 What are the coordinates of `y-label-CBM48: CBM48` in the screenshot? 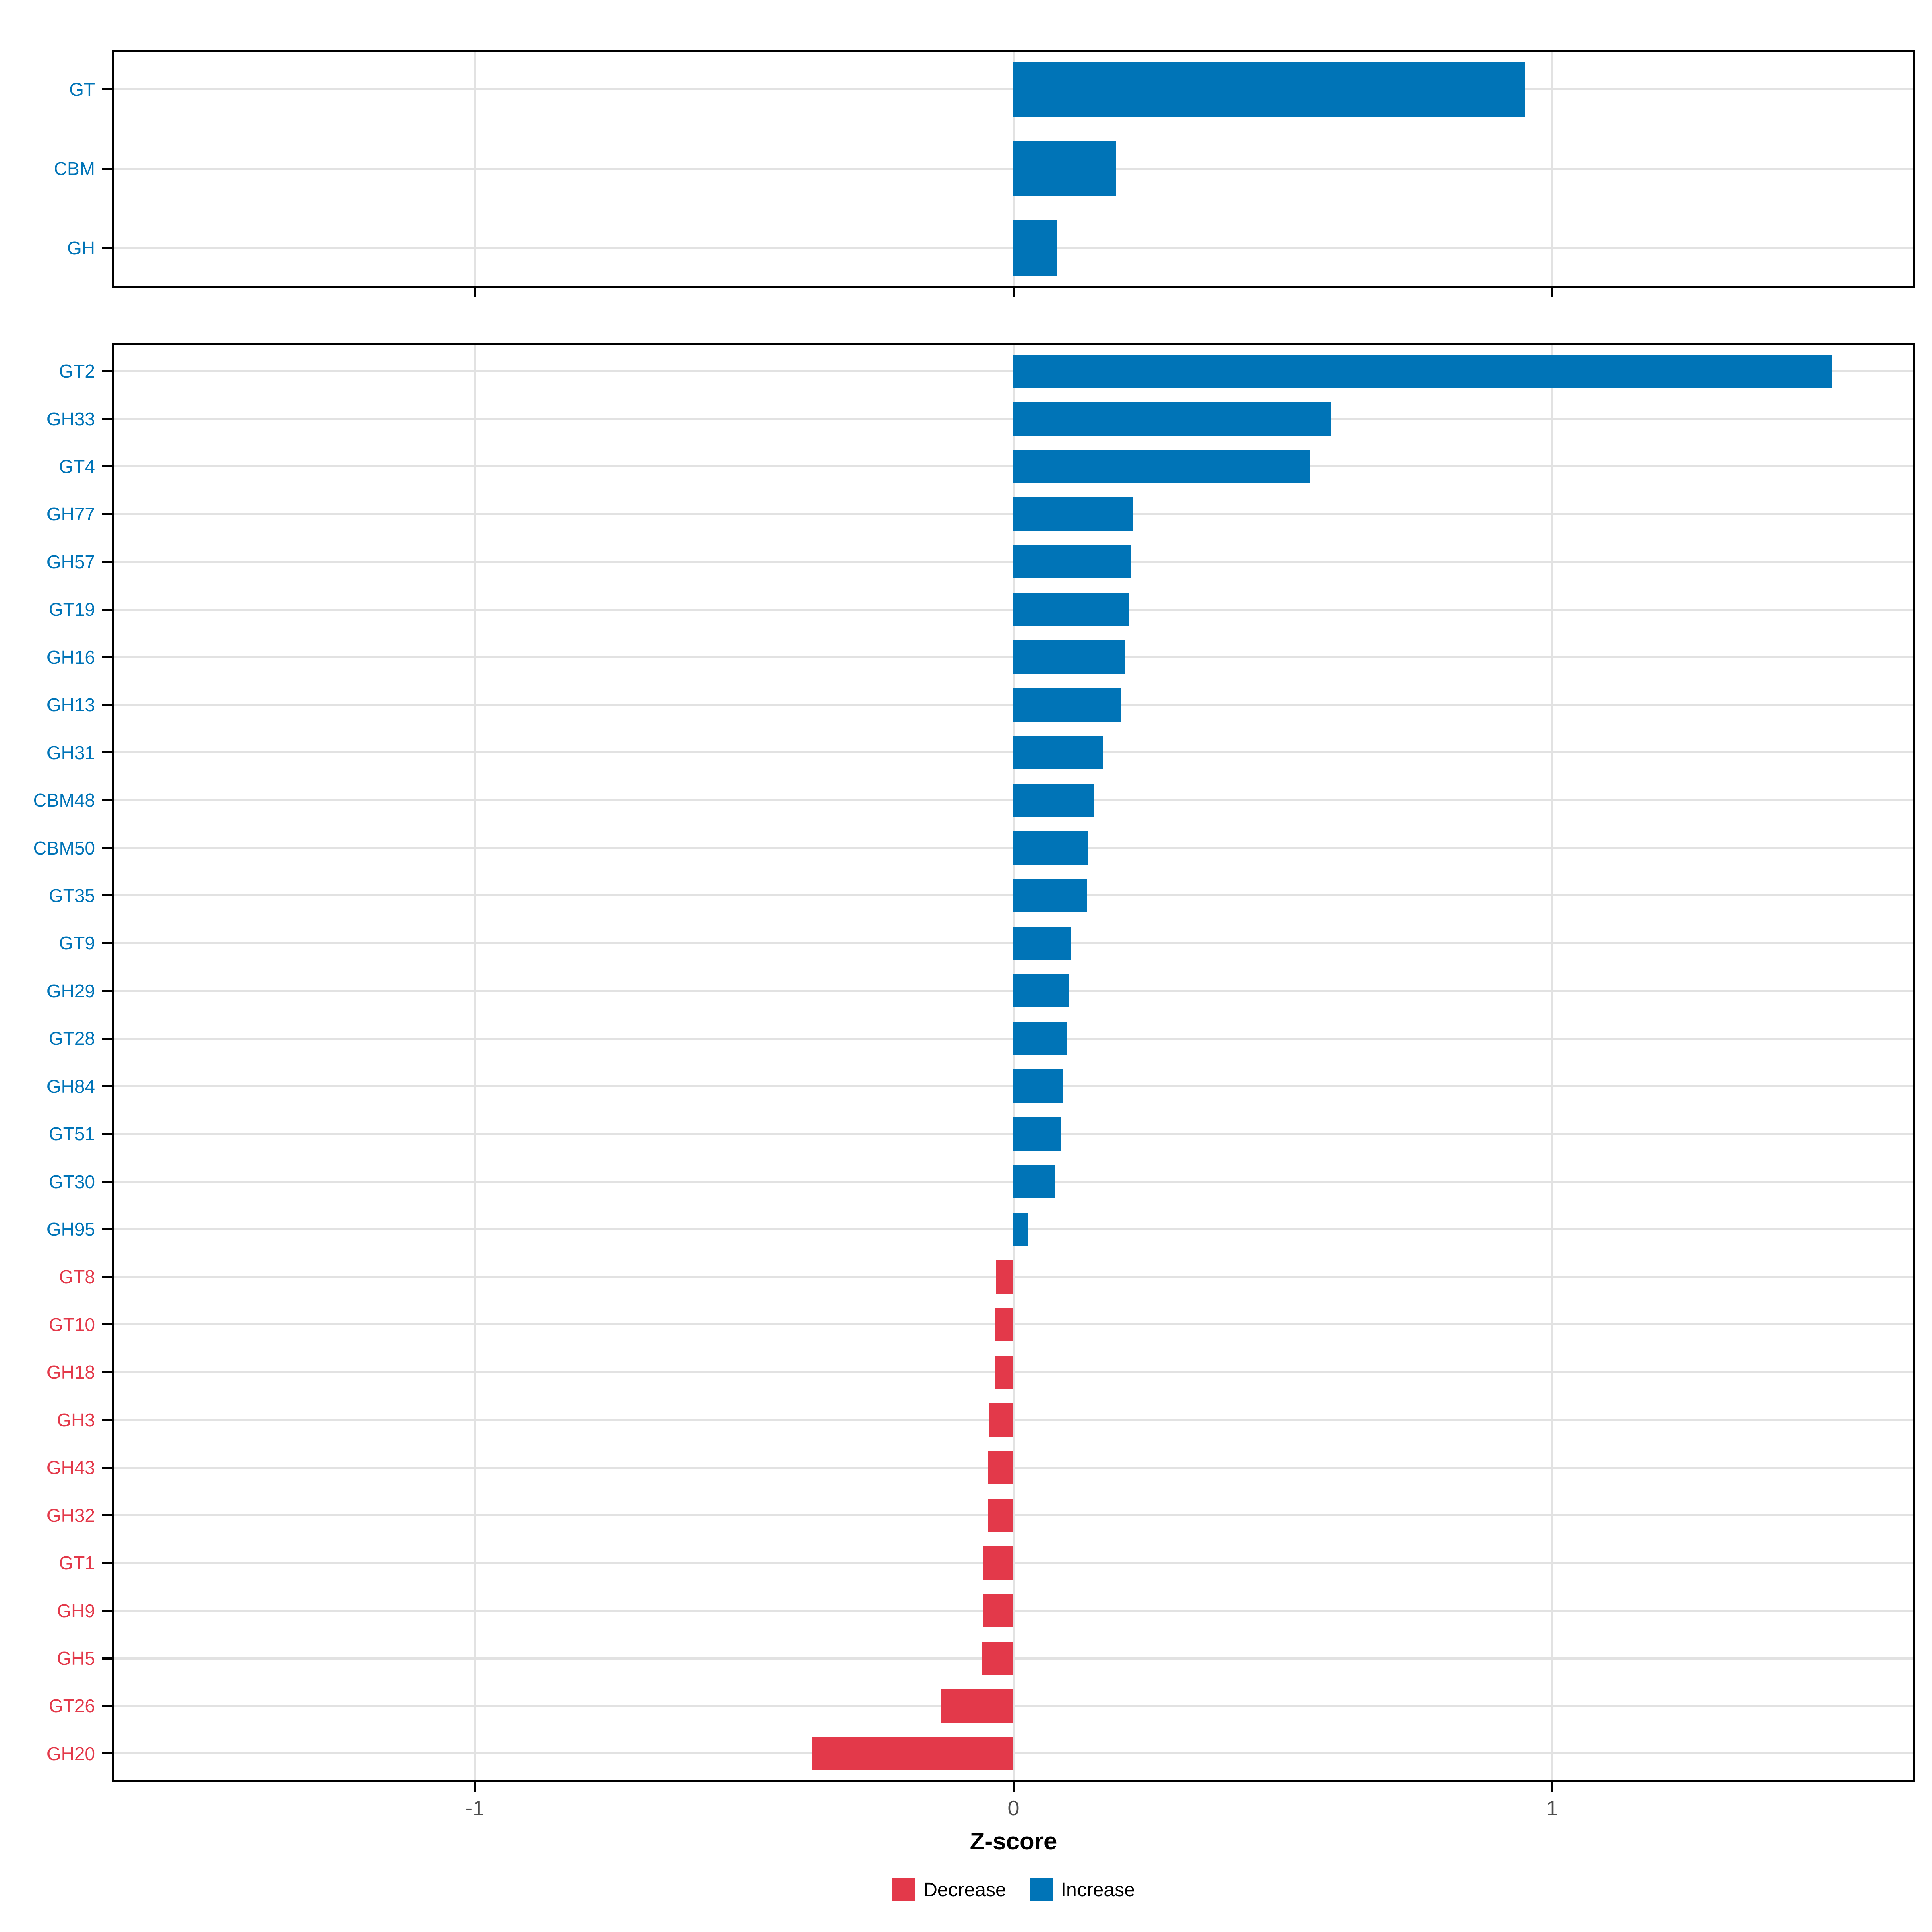 It's located at (64, 800).